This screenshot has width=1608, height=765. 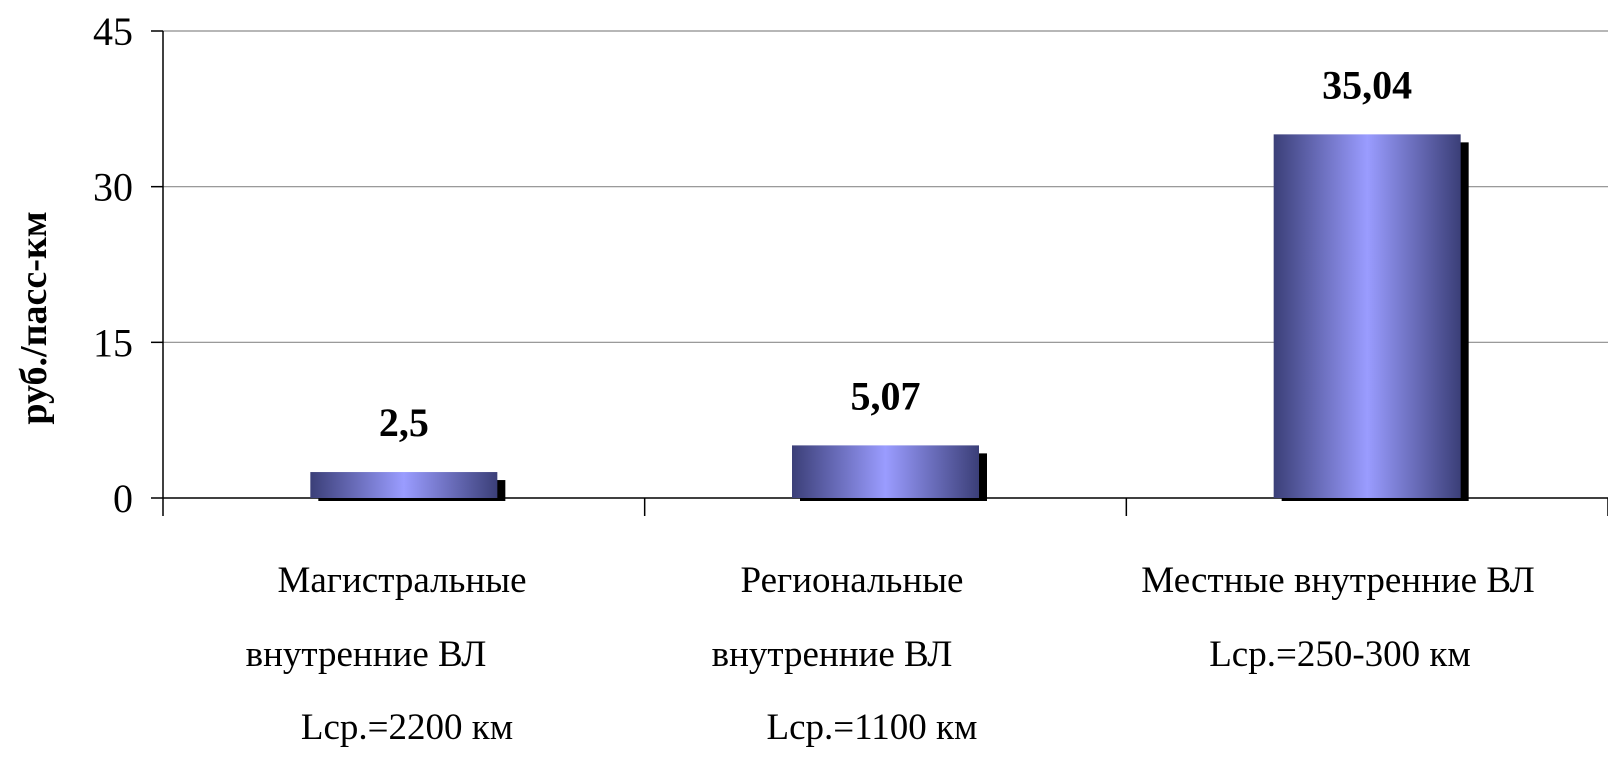 I want to click on category-label-line: Lср.=2200 км, so click(x=407, y=727).